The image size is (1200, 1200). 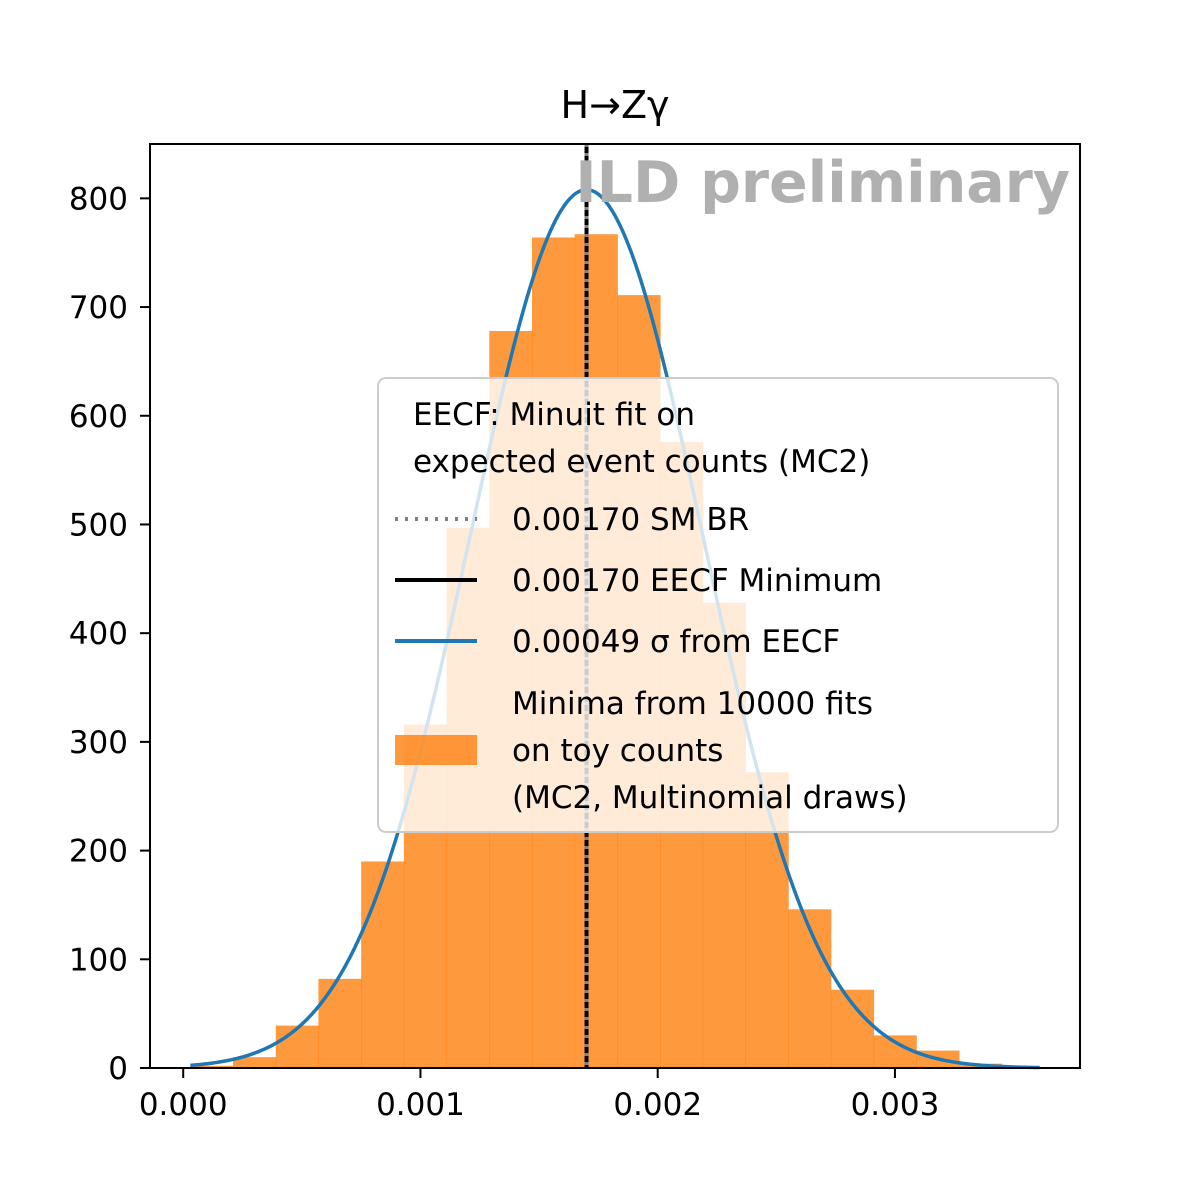 What do you see at coordinates (657, 1105) in the screenshot?
I see `x-tick-label: 0.002` at bounding box center [657, 1105].